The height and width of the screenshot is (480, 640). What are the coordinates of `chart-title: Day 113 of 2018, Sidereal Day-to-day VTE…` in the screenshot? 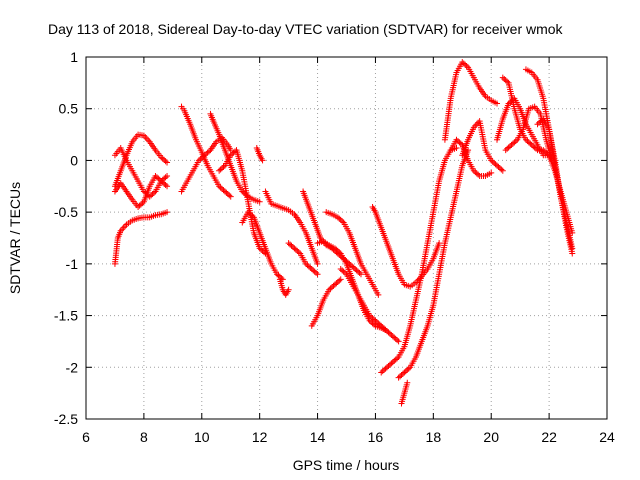 It's located at (306, 29).